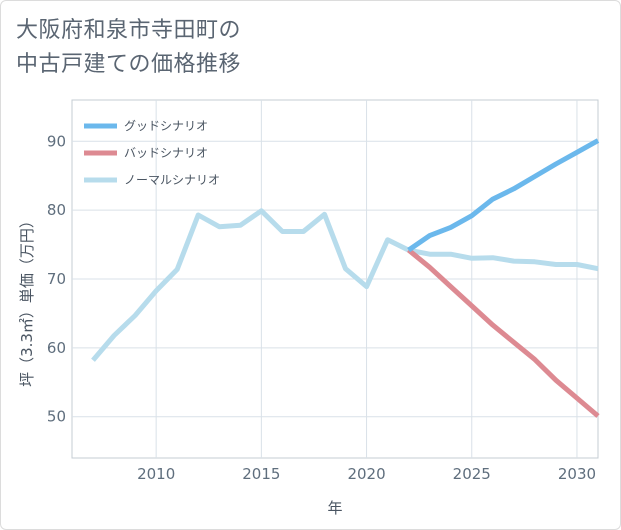 This screenshot has width=621, height=530. What do you see at coordinates (56, 348) in the screenshot?
I see `y-tick-label-60: 60` at bounding box center [56, 348].